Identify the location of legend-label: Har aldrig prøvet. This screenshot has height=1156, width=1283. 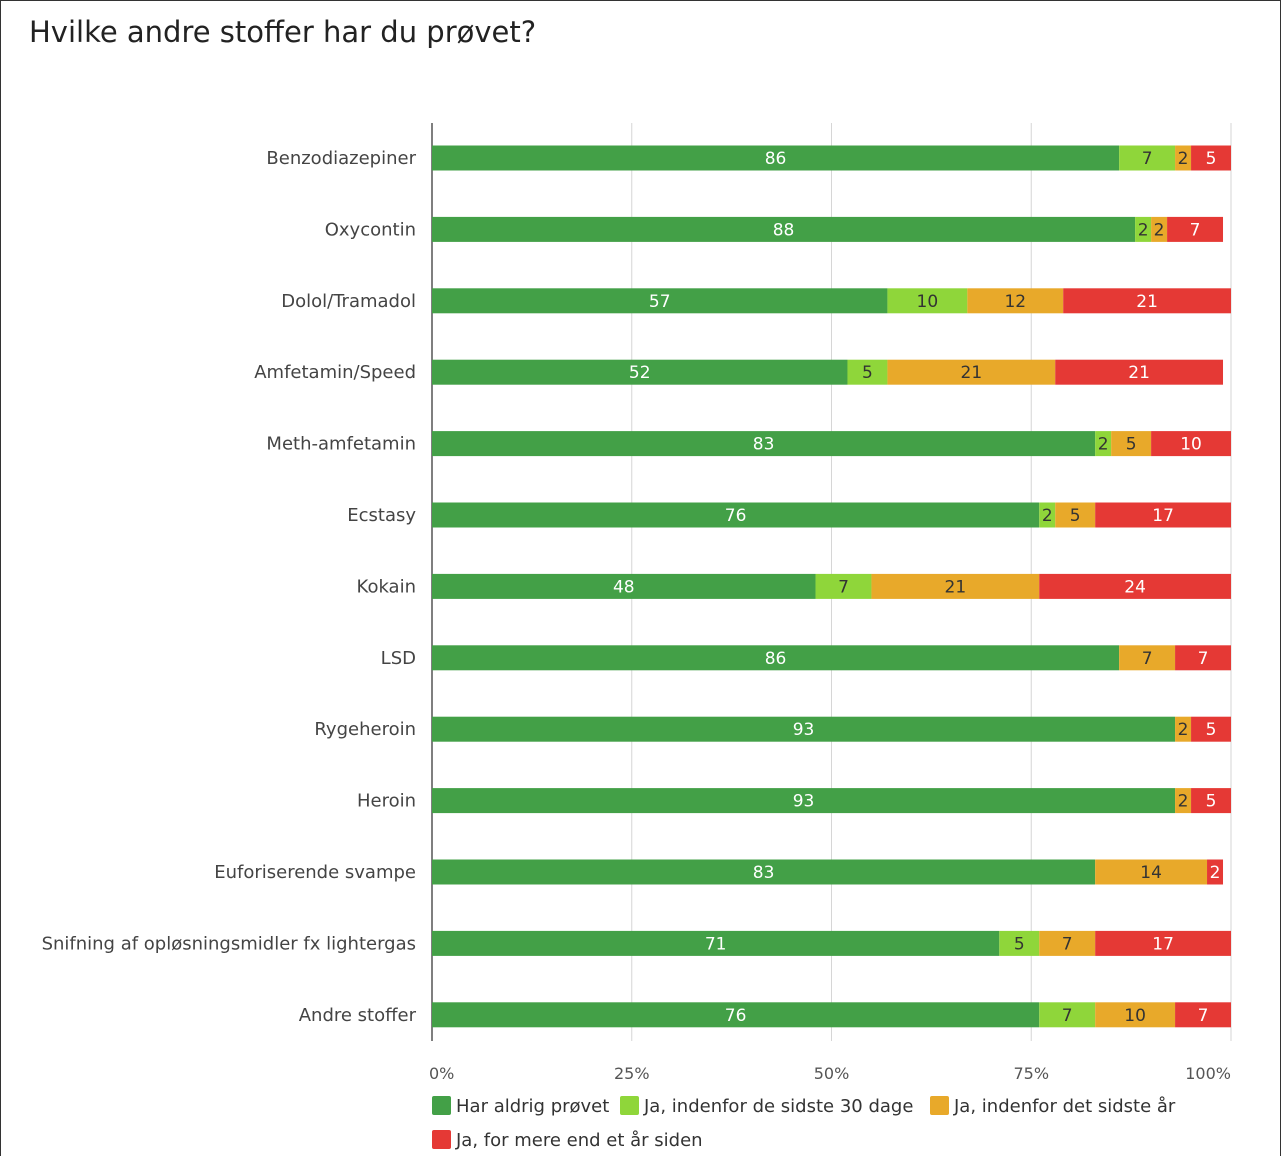
(532, 1106).